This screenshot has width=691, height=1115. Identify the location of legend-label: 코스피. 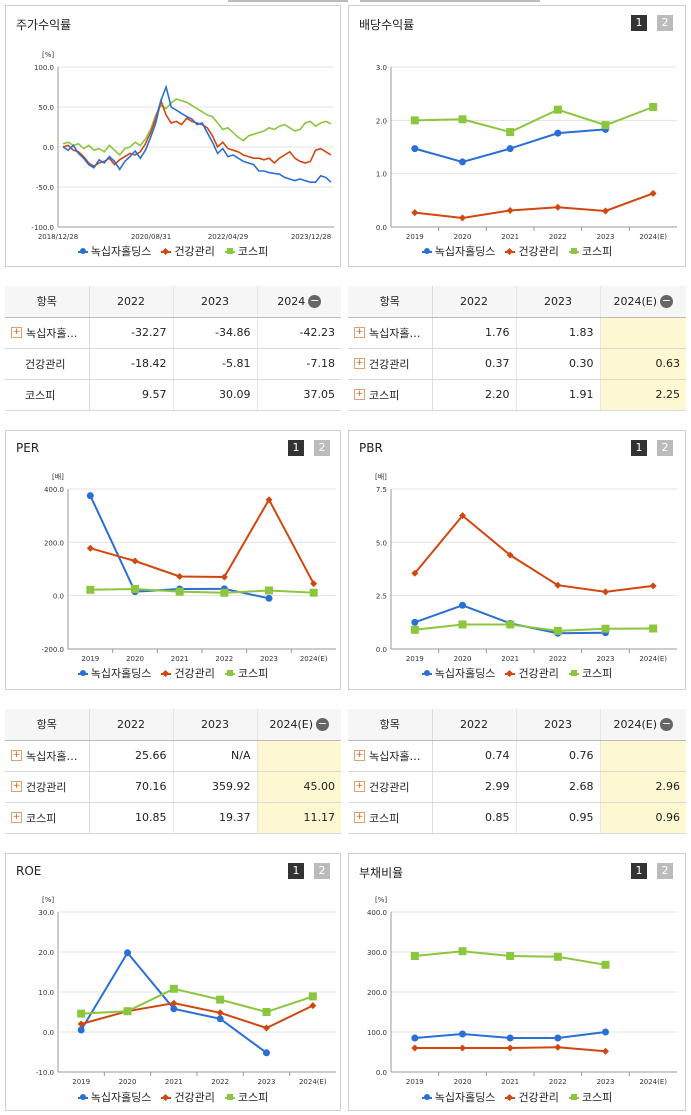
(597, 251).